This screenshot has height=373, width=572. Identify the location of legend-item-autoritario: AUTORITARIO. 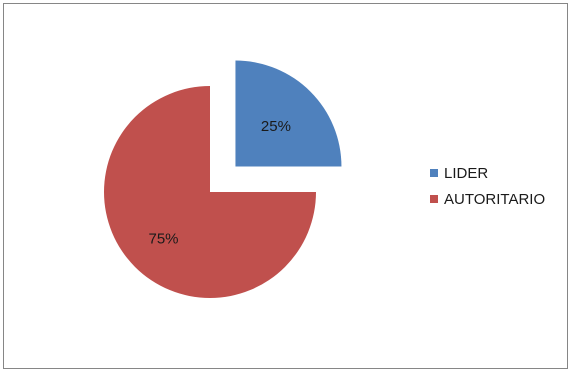
(487, 199).